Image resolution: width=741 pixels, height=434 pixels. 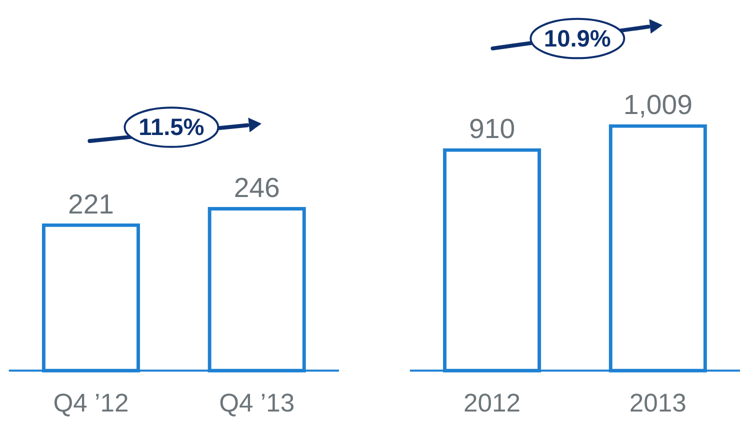 I want to click on x-tick-label: Q4 ’12, so click(x=91, y=404).